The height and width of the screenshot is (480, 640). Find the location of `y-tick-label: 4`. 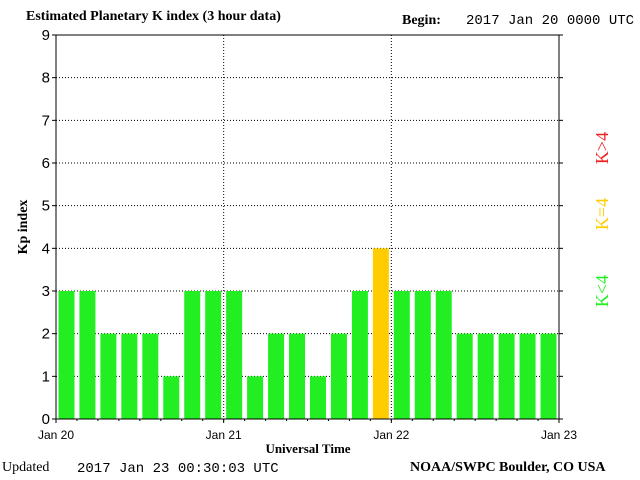

y-tick-label: 4 is located at coordinates (46, 248).